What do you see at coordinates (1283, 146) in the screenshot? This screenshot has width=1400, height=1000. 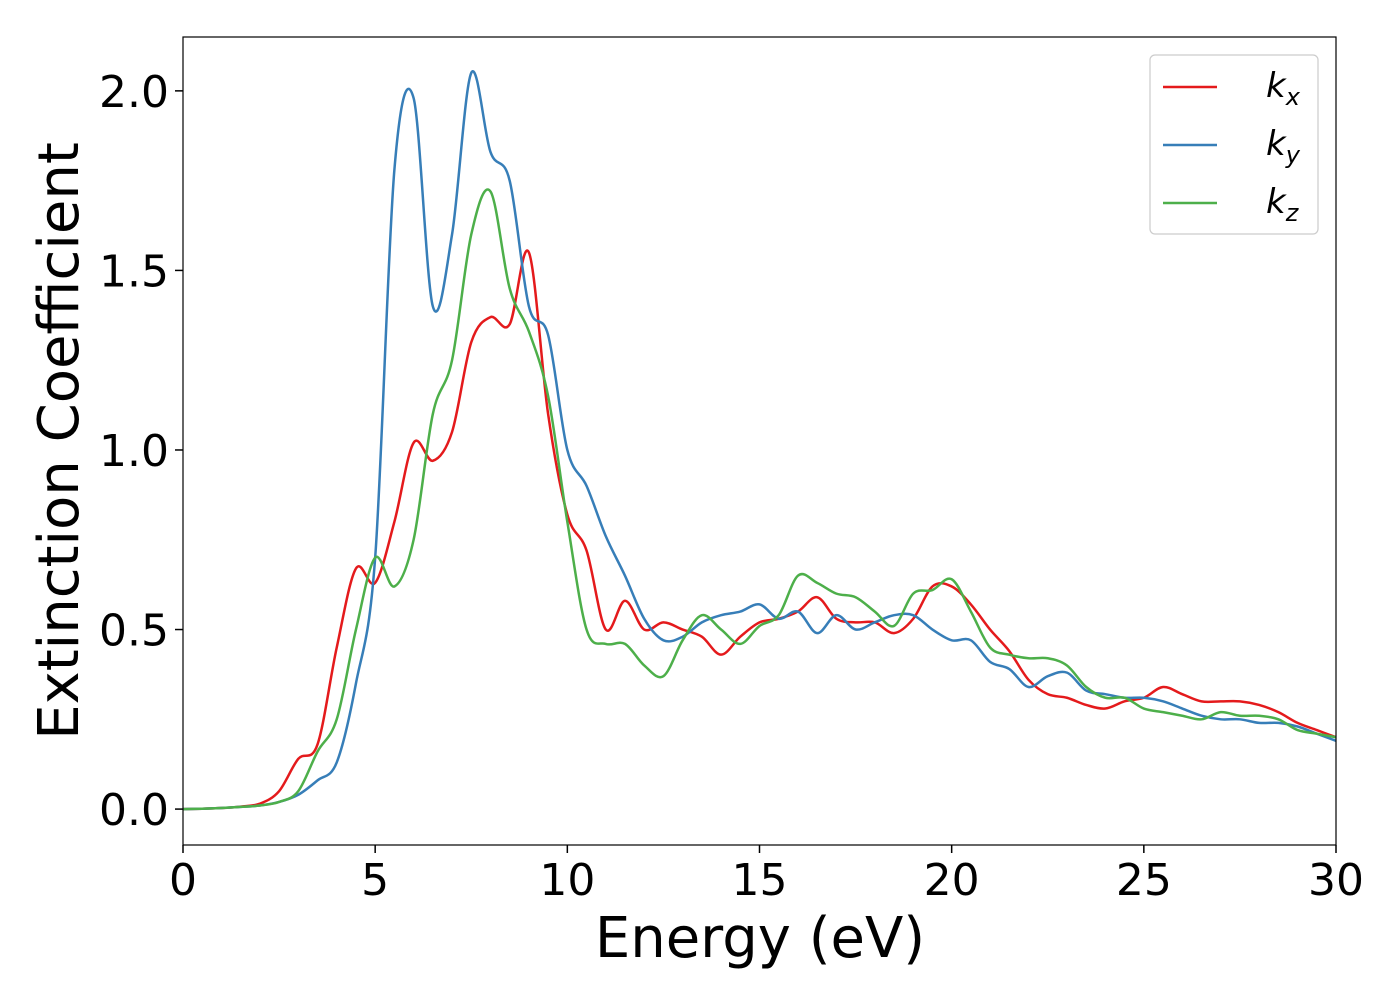 I see `legend-label: ky` at bounding box center [1283, 146].